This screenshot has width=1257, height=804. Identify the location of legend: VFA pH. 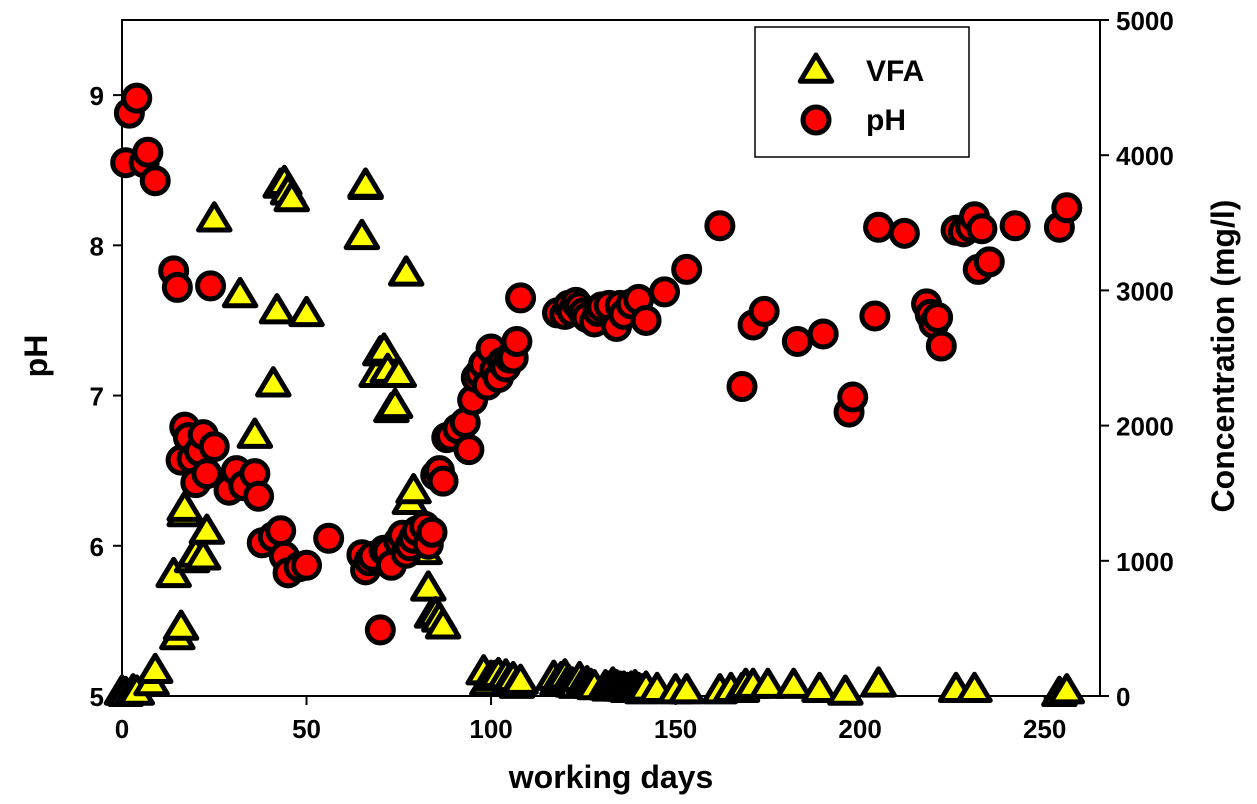
(862, 92).